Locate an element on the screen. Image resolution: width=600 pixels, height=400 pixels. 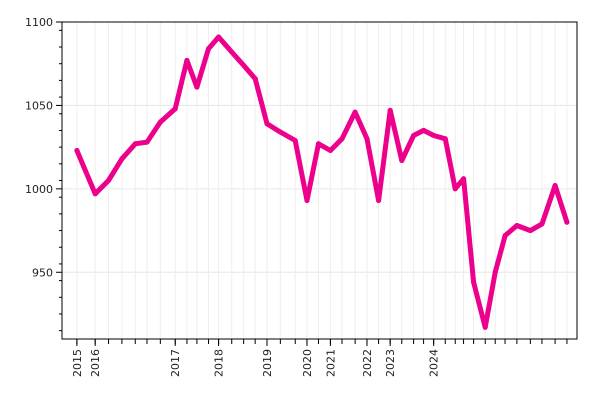
y-tick-label: 1000 is located at coordinates (39, 189).